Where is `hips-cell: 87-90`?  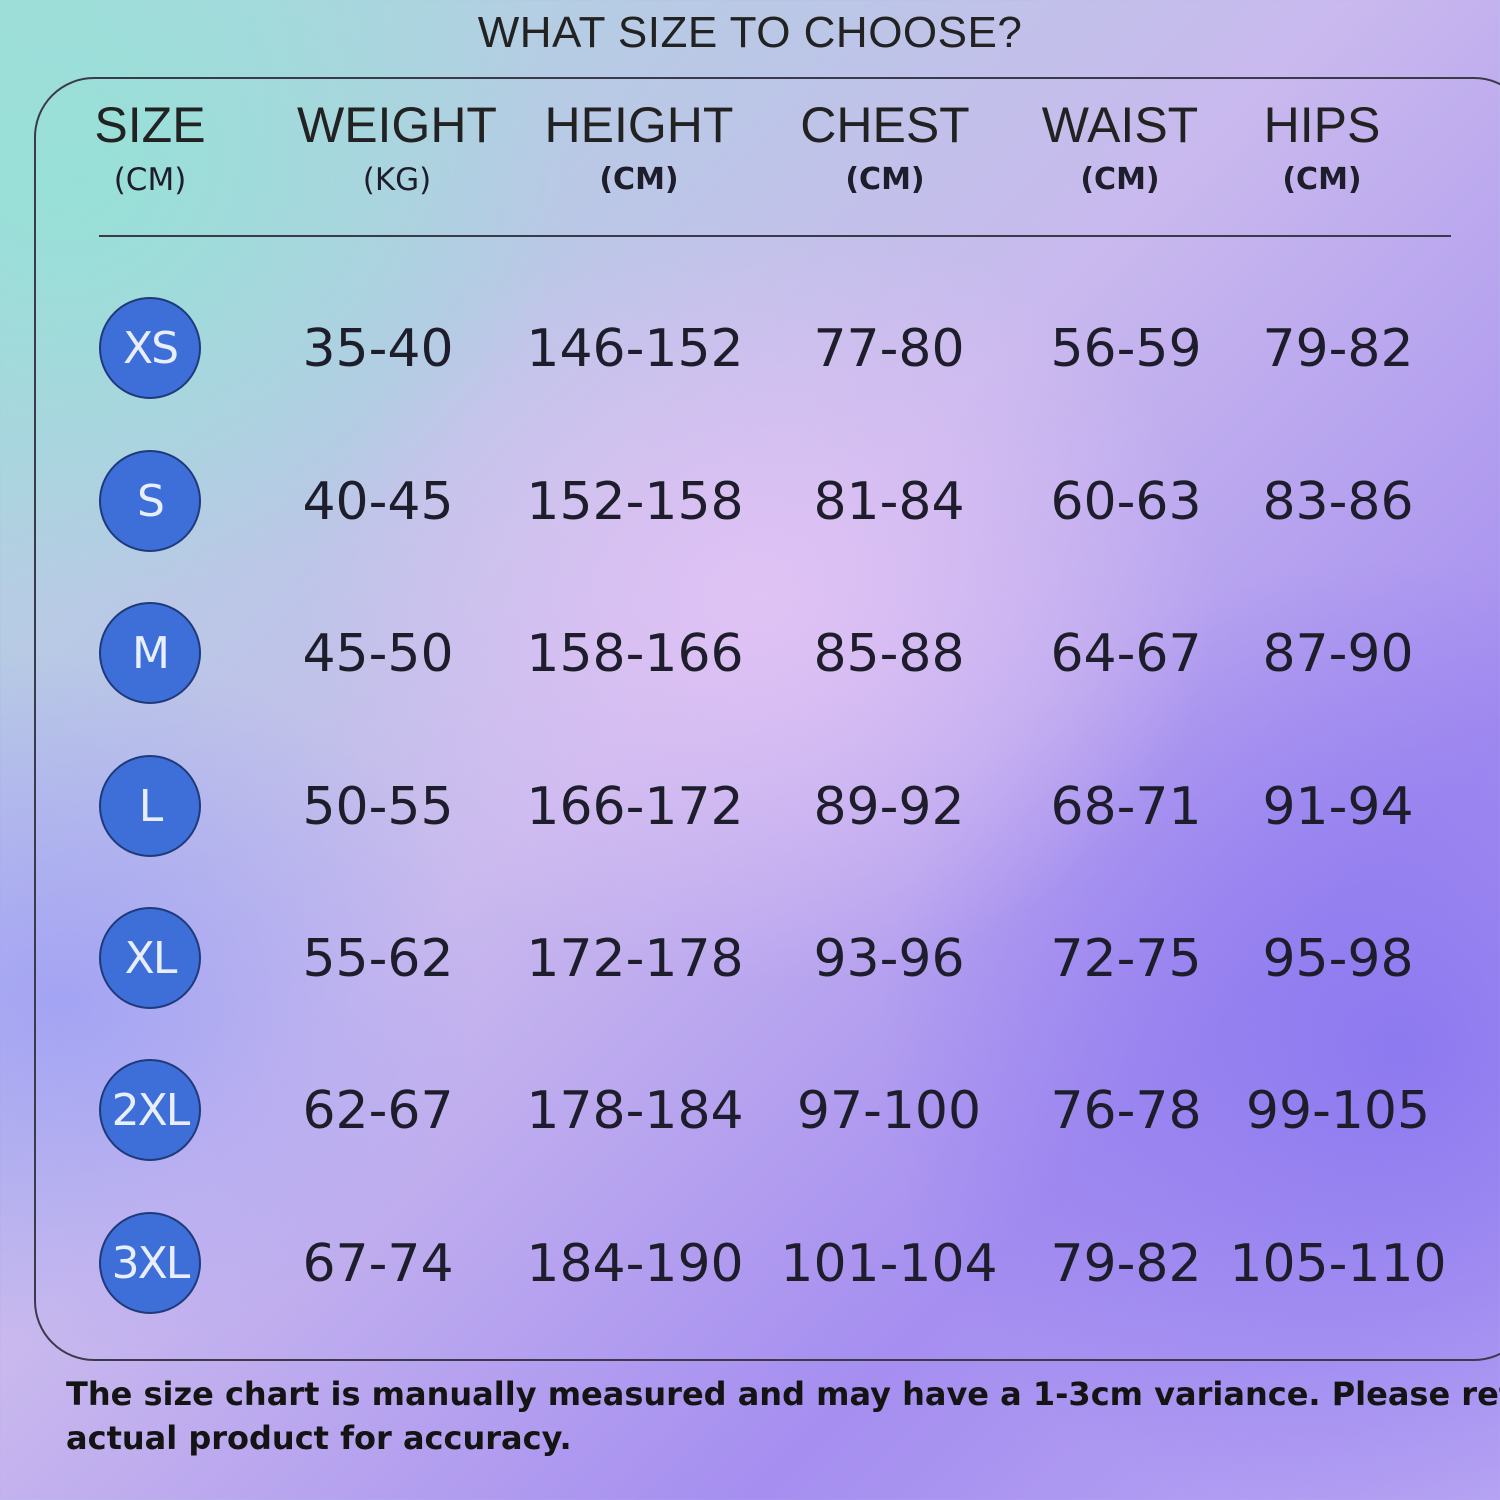 hips-cell: 87-90 is located at coordinates (1338, 654).